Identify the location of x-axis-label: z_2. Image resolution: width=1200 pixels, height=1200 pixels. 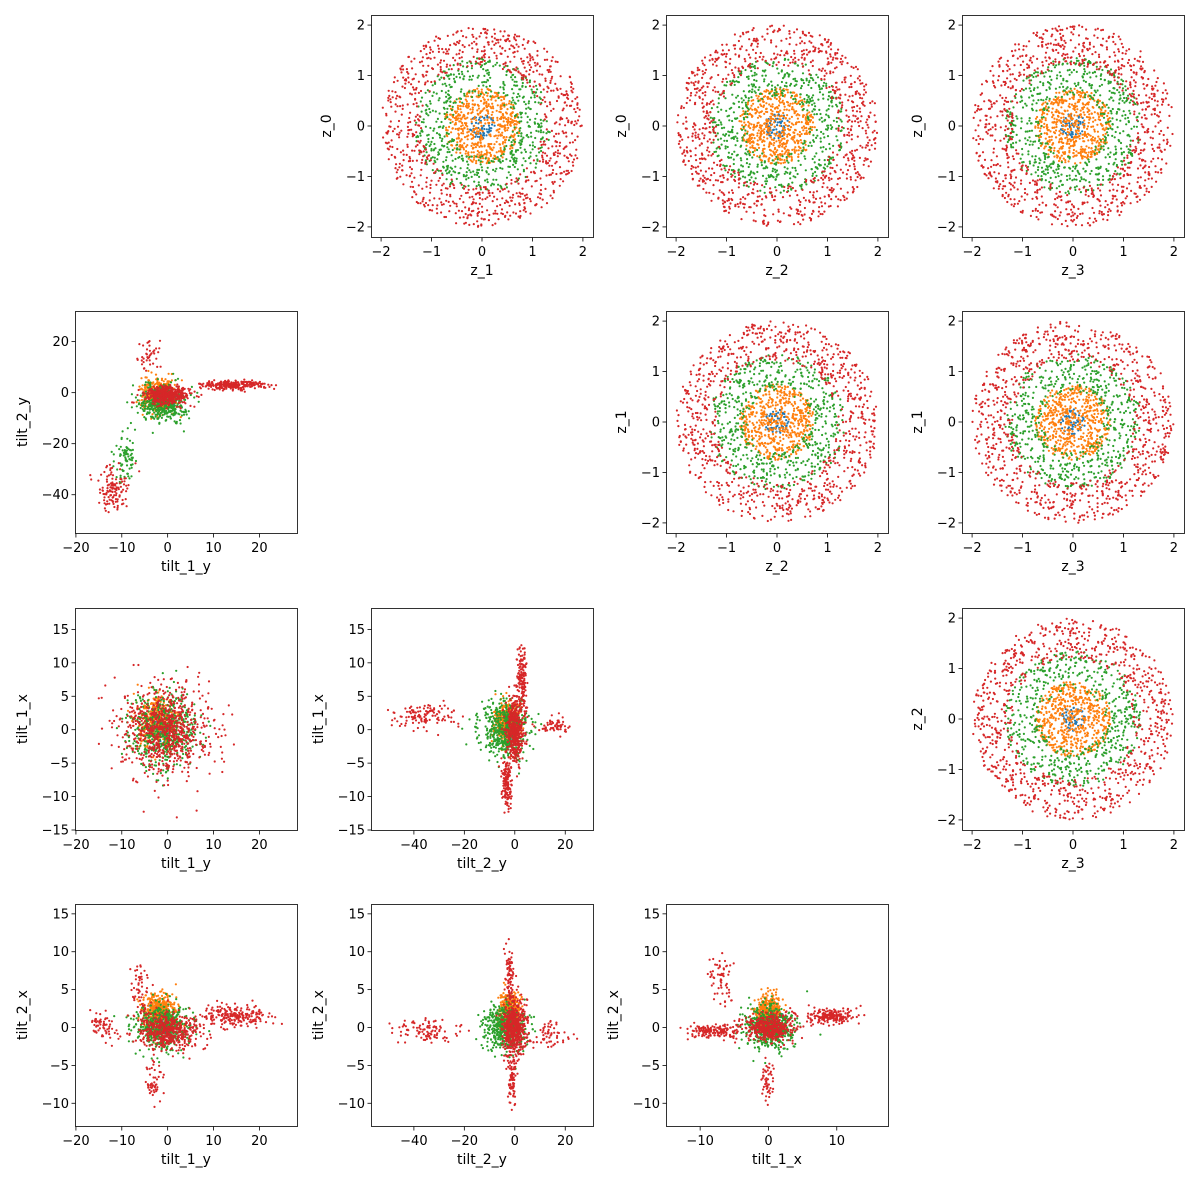
(776, 271).